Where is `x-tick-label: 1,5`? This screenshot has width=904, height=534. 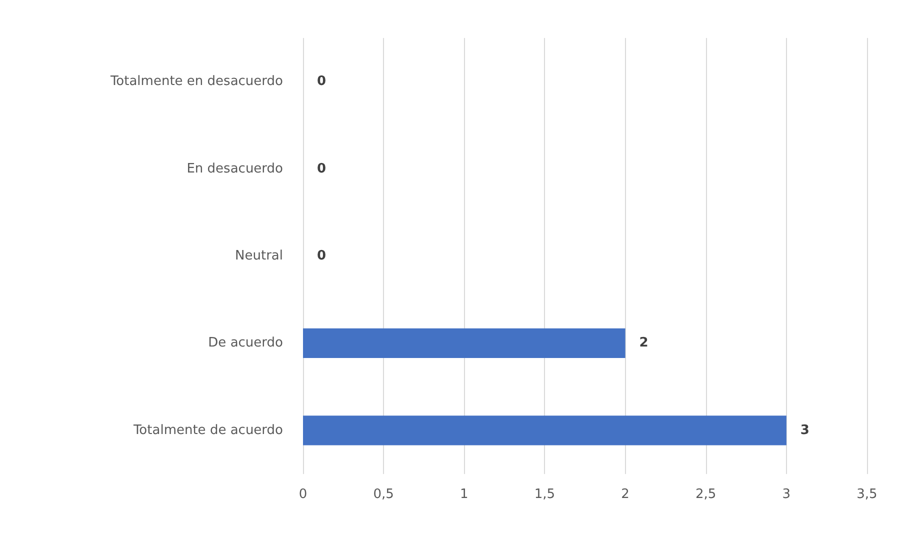
x-tick-label: 1,5 is located at coordinates (545, 494).